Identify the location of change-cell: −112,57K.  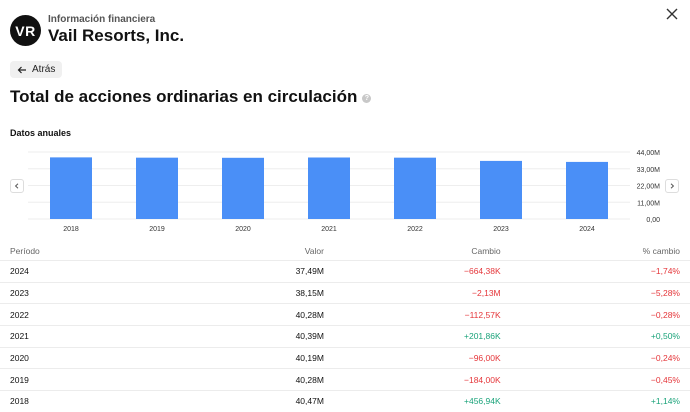
(422, 314).